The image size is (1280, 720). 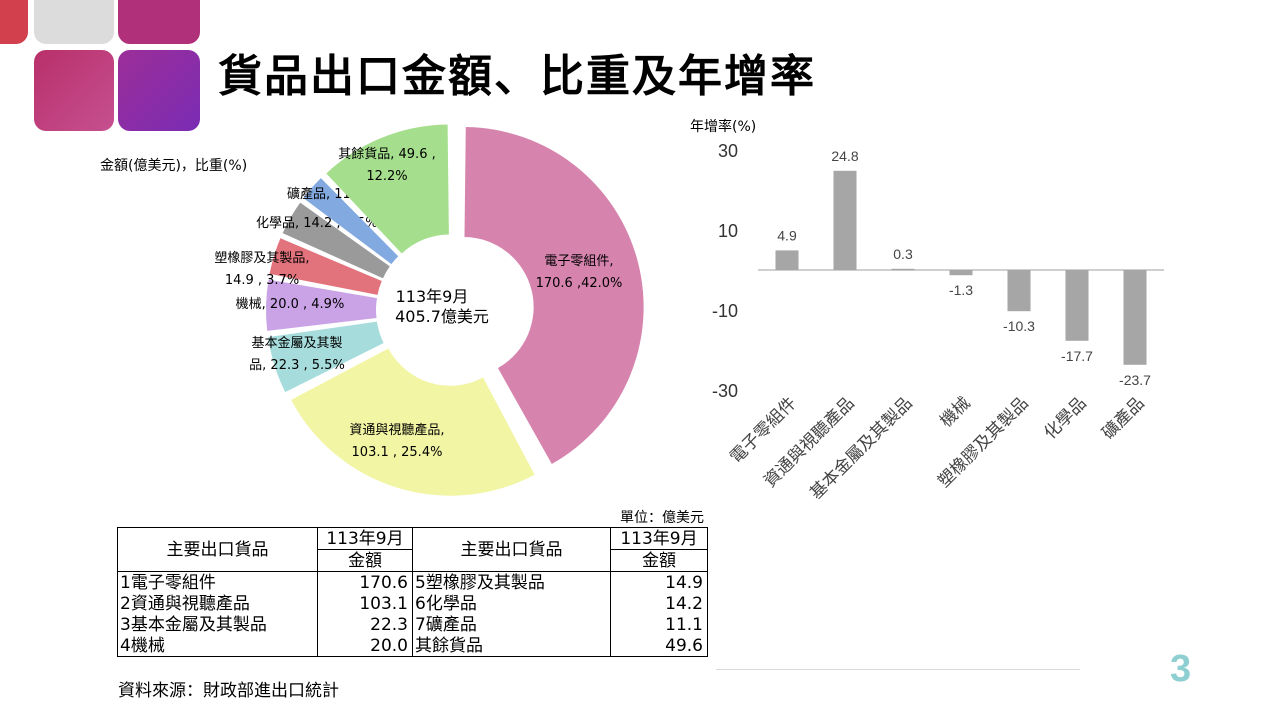 What do you see at coordinates (1065, 418) in the screenshot?
I see `bar-category-label: 化學品` at bounding box center [1065, 418].